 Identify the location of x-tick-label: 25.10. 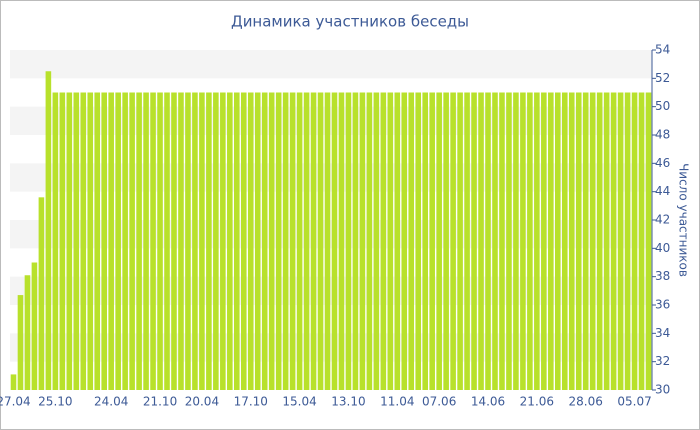
(55, 402).